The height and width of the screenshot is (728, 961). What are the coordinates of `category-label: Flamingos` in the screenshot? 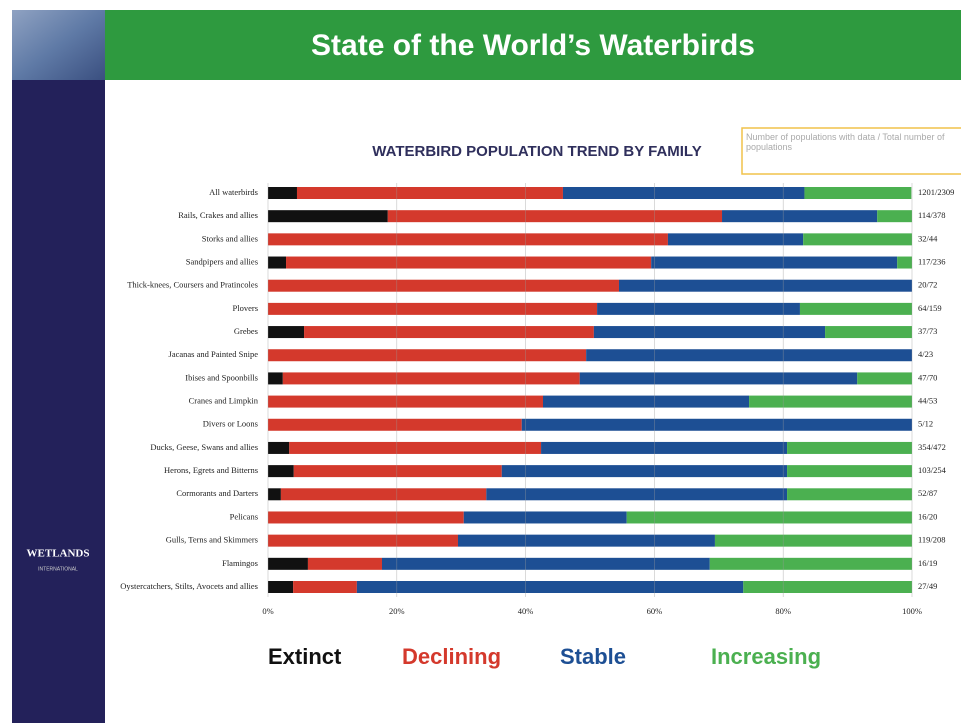 It's located at (240, 563).